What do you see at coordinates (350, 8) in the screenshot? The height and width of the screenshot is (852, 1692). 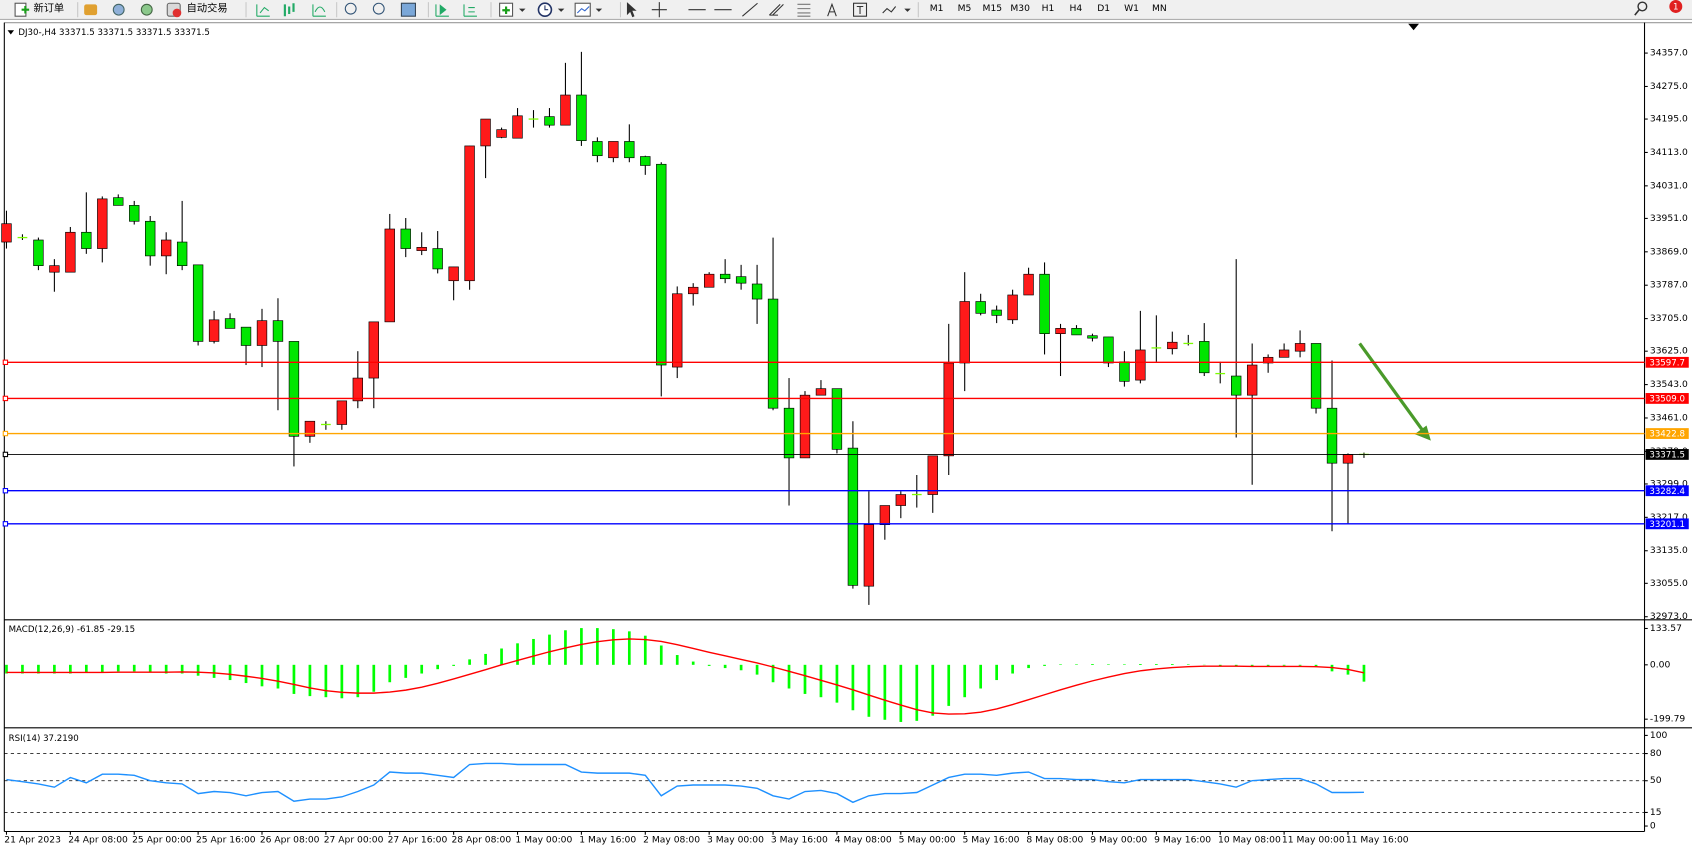 I see `zoom-in` at bounding box center [350, 8].